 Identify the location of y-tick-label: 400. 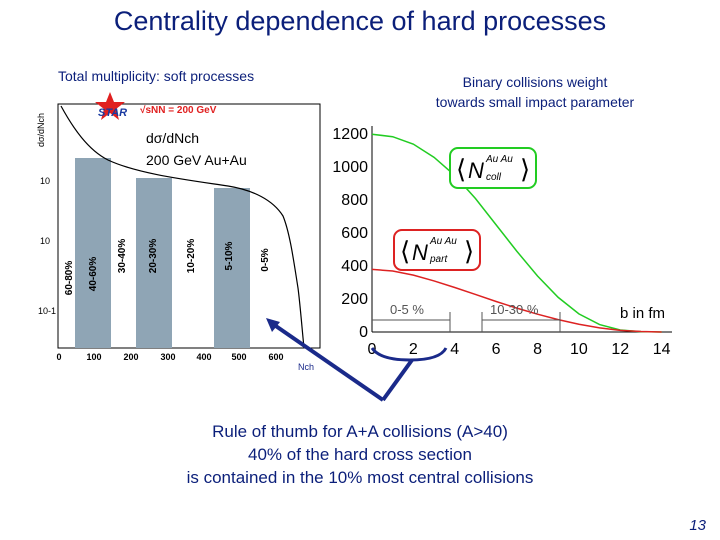
(354, 266).